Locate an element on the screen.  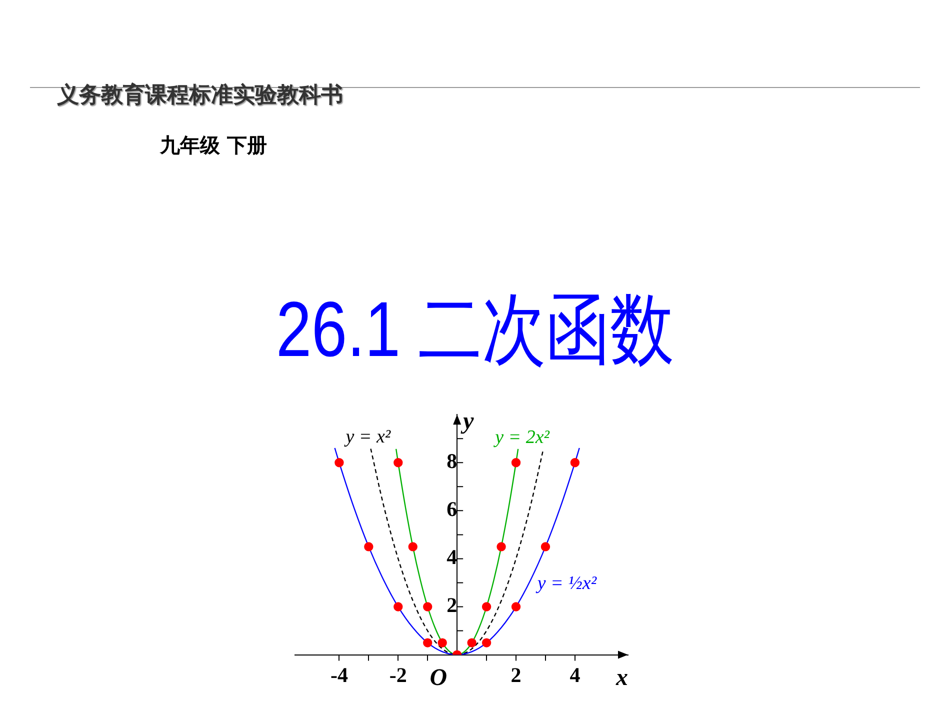
series-label: y = ½x² is located at coordinates (566, 583).